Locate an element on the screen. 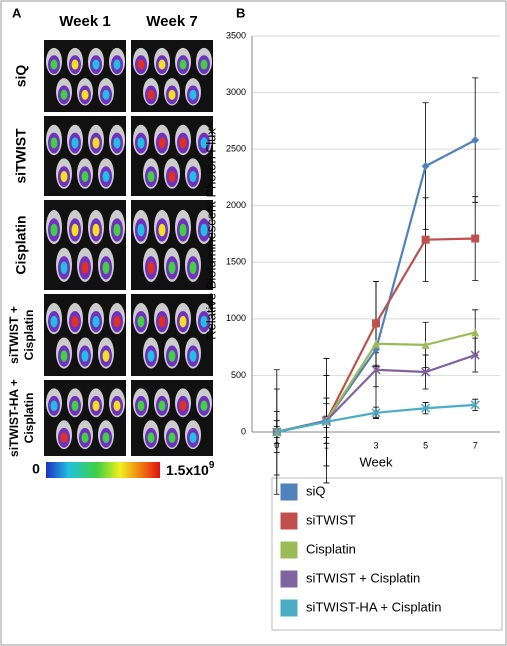 The height and width of the screenshot is (646, 507). y-tick-label: 0 is located at coordinates (243, 431).